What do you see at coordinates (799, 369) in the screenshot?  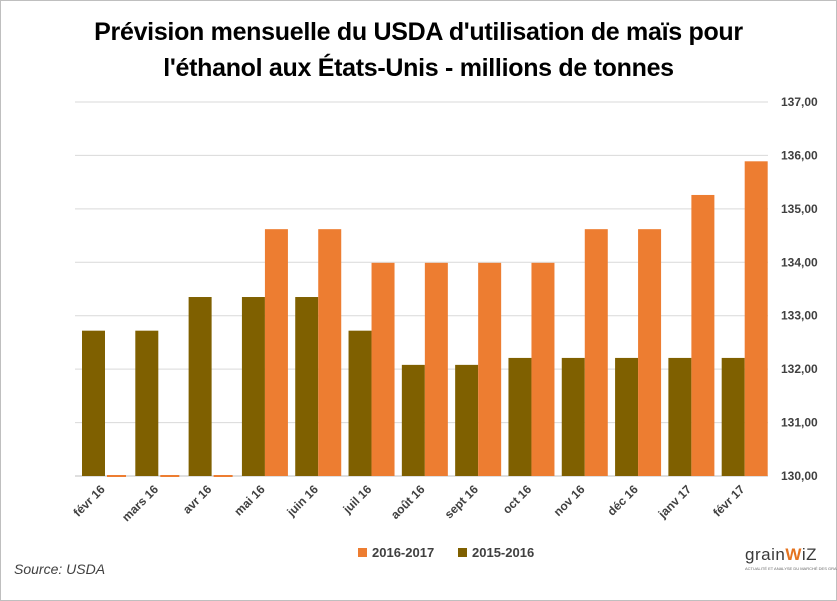 I see `y-tick-label: 132,00` at bounding box center [799, 369].